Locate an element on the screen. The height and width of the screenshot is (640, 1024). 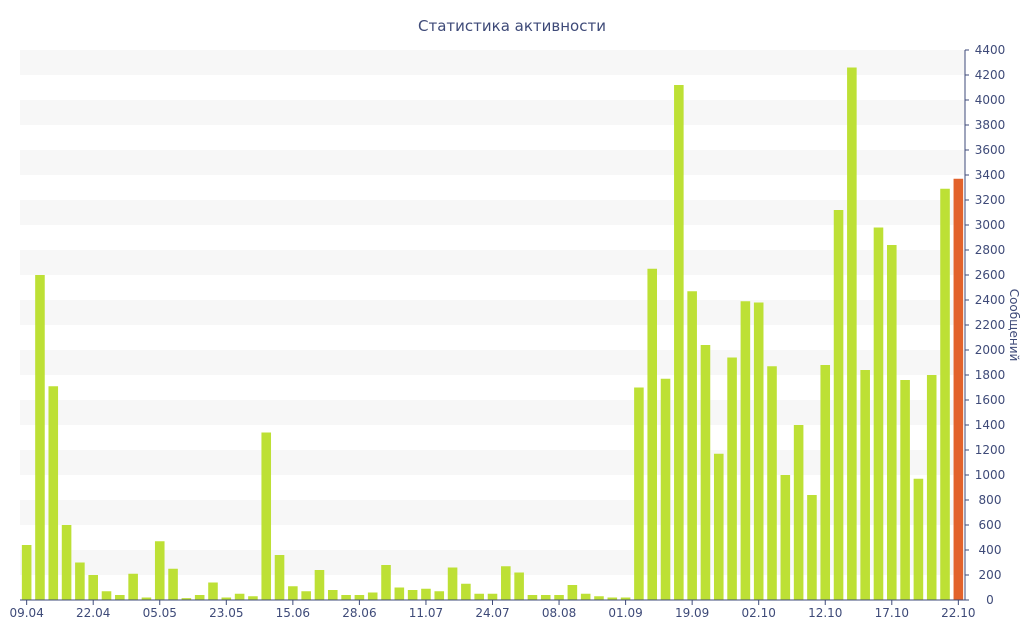
x-tick-label: 09.04 is located at coordinates (26, 613).